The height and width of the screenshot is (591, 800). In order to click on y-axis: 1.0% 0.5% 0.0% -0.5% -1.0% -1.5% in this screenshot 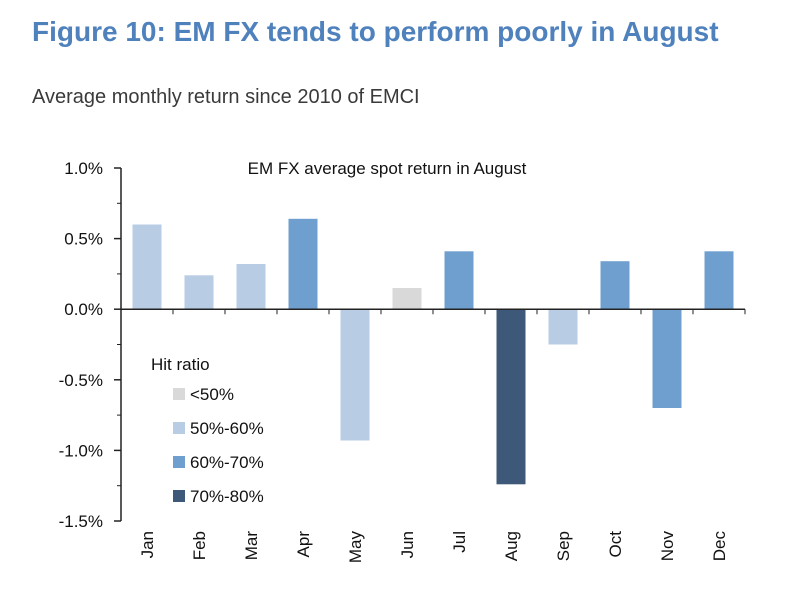, I will do `click(90, 345)`.